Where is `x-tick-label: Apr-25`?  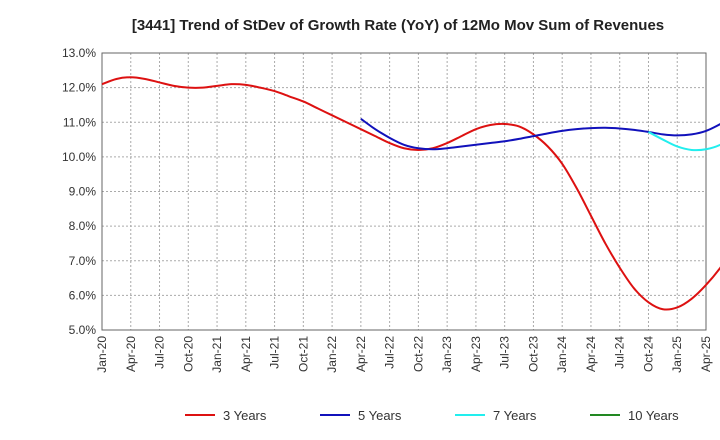
x-tick-label: Apr-25 is located at coordinates (706, 354).